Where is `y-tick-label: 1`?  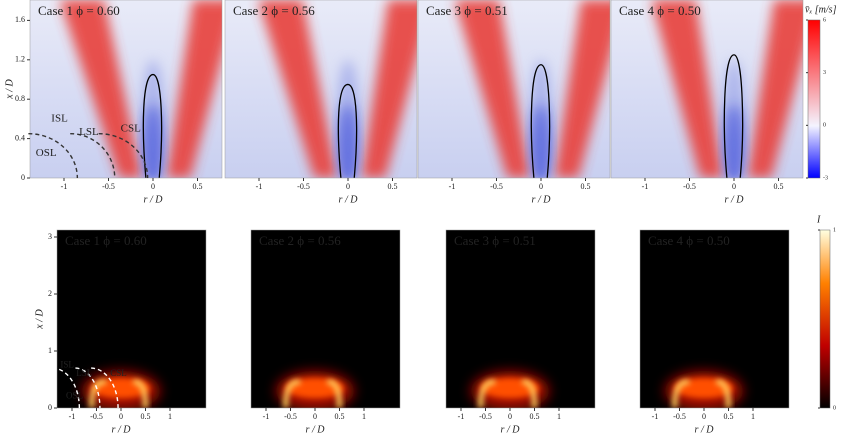 y-tick-label: 1 is located at coordinates (50, 350).